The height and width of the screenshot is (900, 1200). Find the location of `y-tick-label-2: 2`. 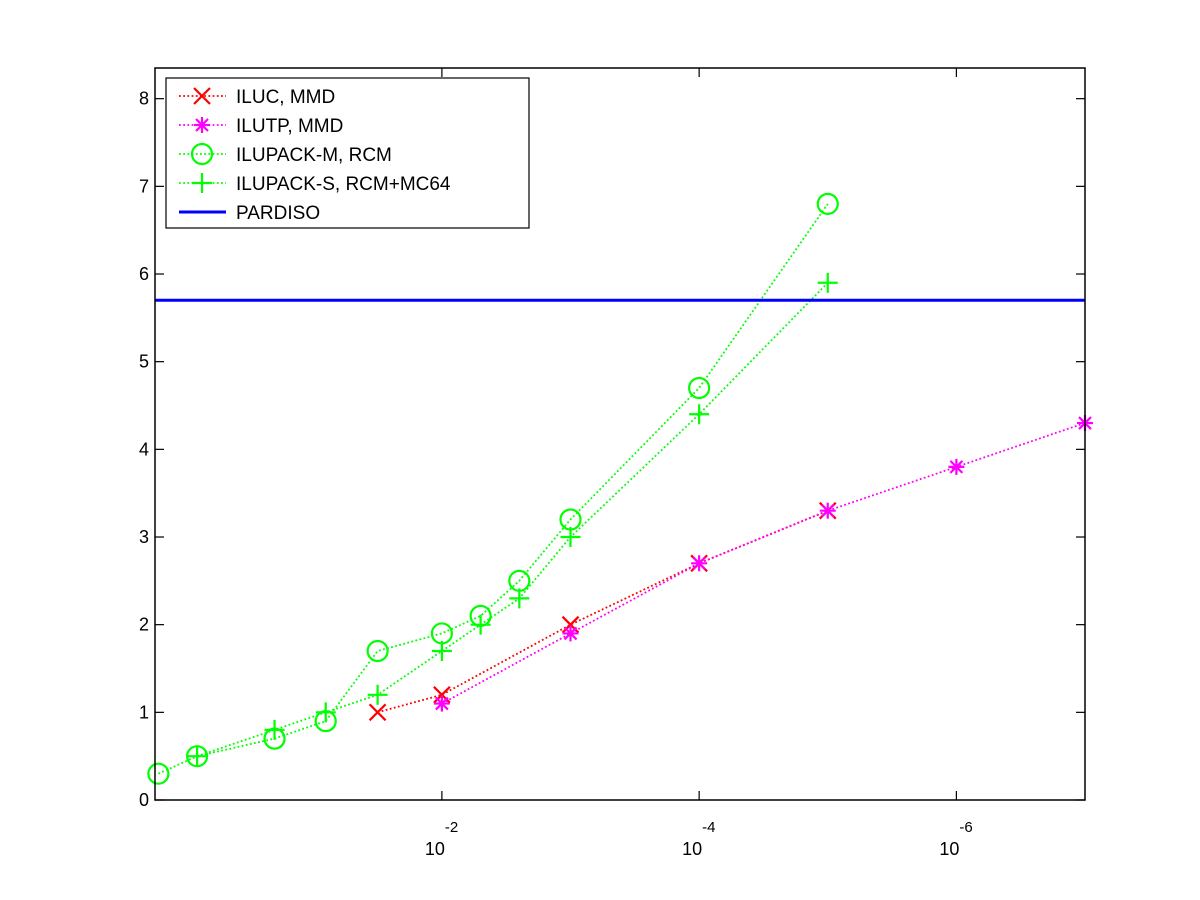

y-tick-label-2: 2 is located at coordinates (144, 625).